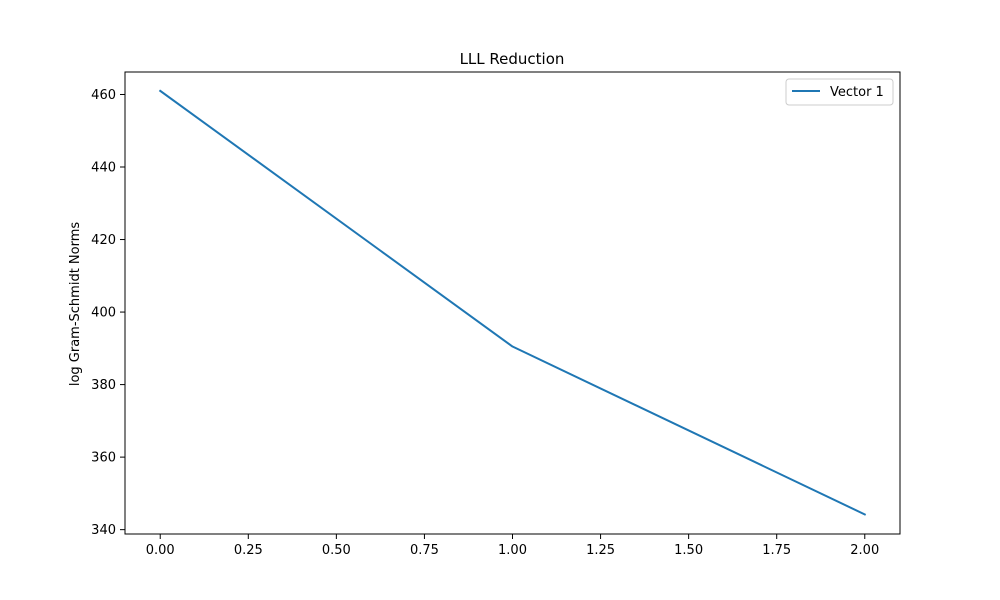  What do you see at coordinates (424, 550) in the screenshot?
I see `x-tick-label: 0.75` at bounding box center [424, 550].